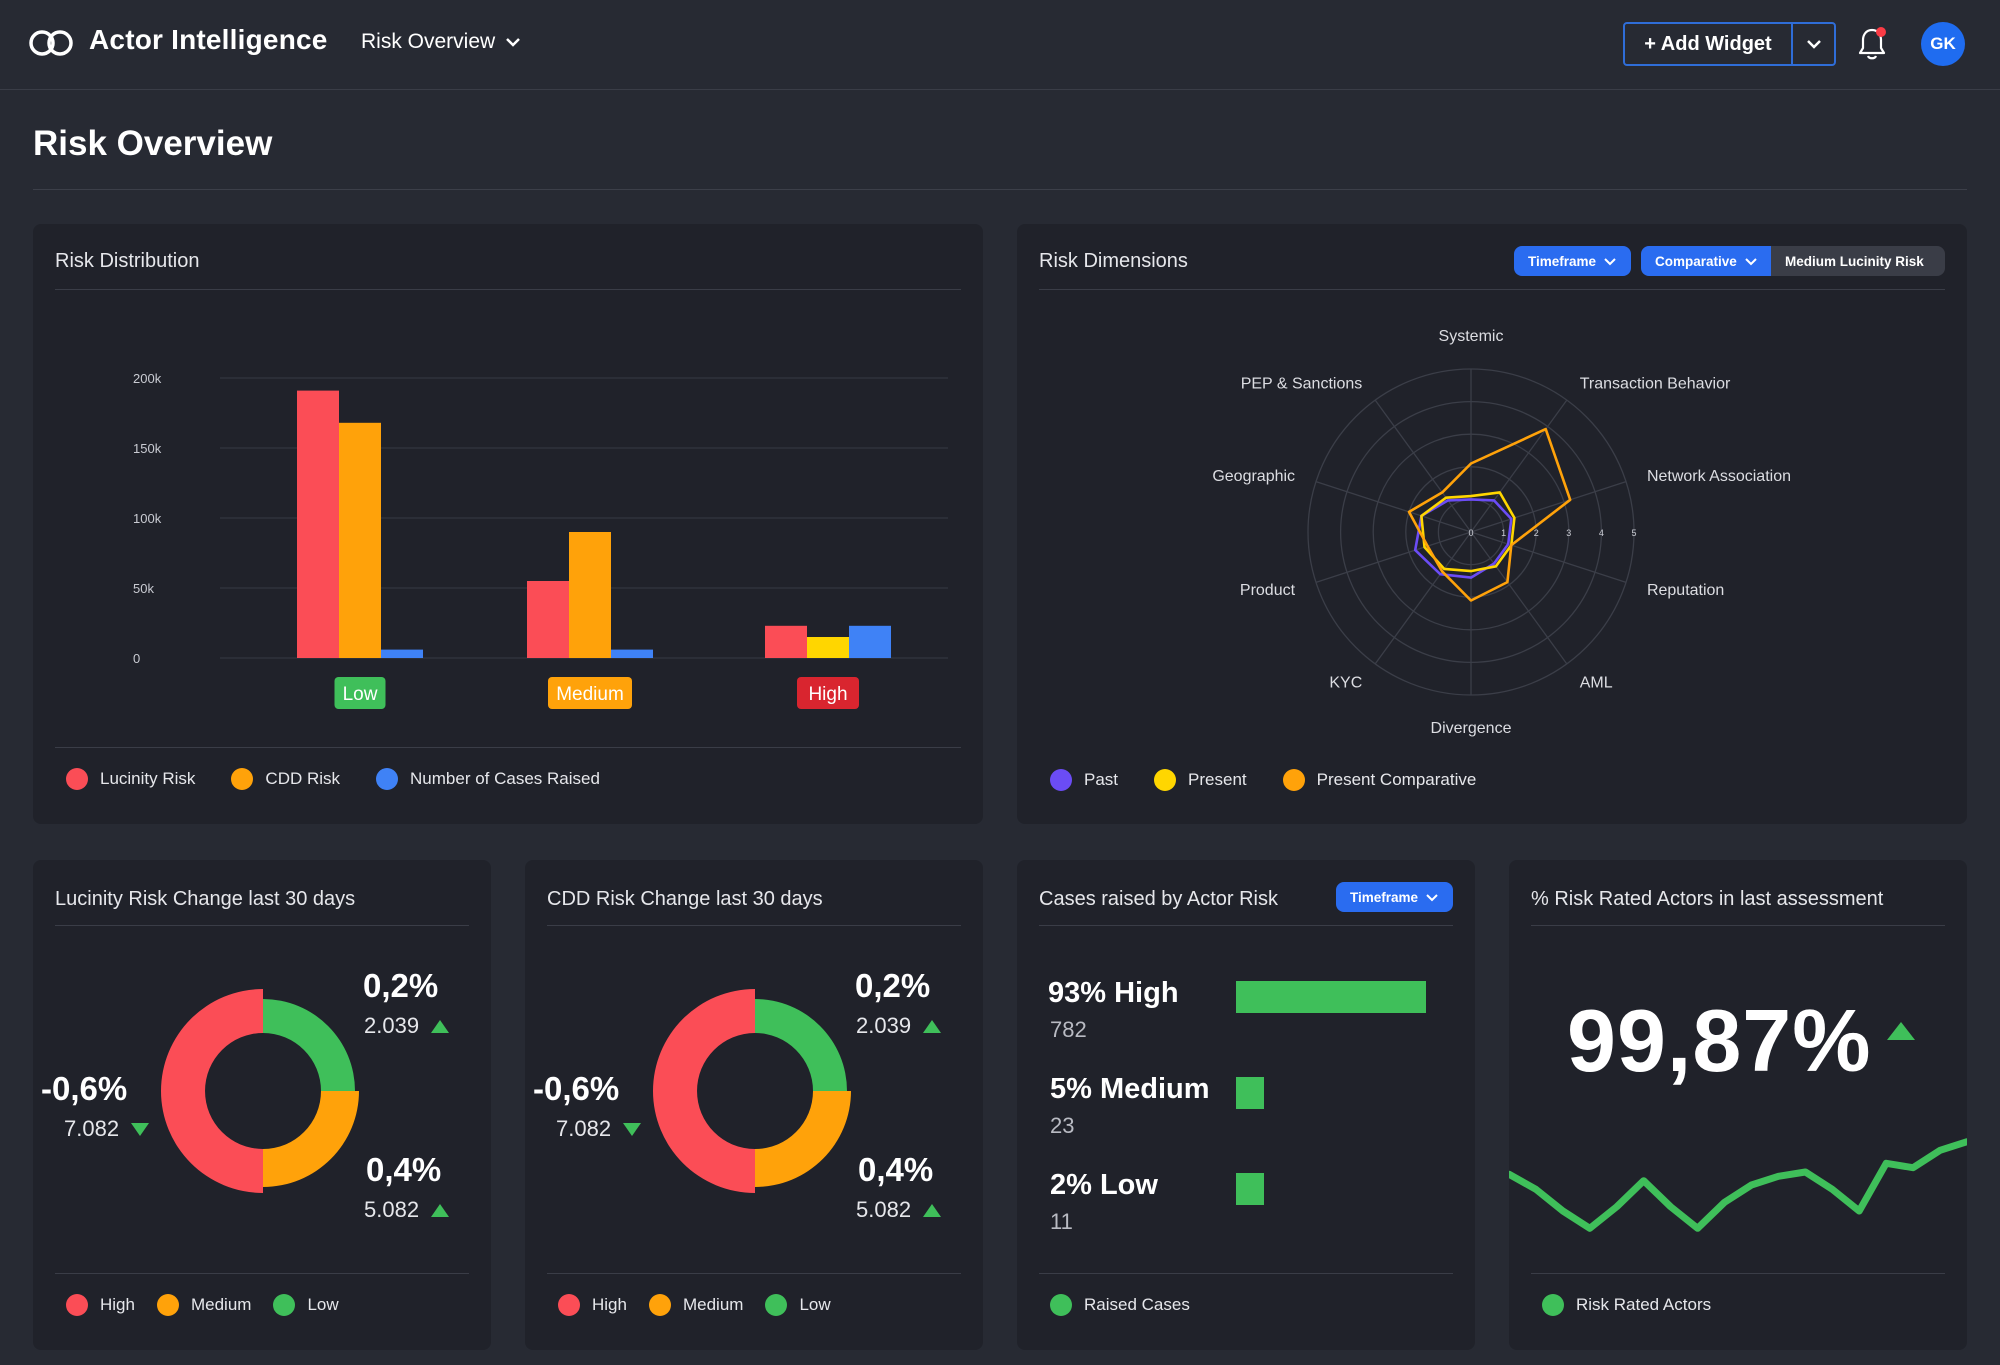 The width and height of the screenshot is (2000, 1365). I want to click on radar-axis-label: Transaction Behavior, so click(1655, 383).